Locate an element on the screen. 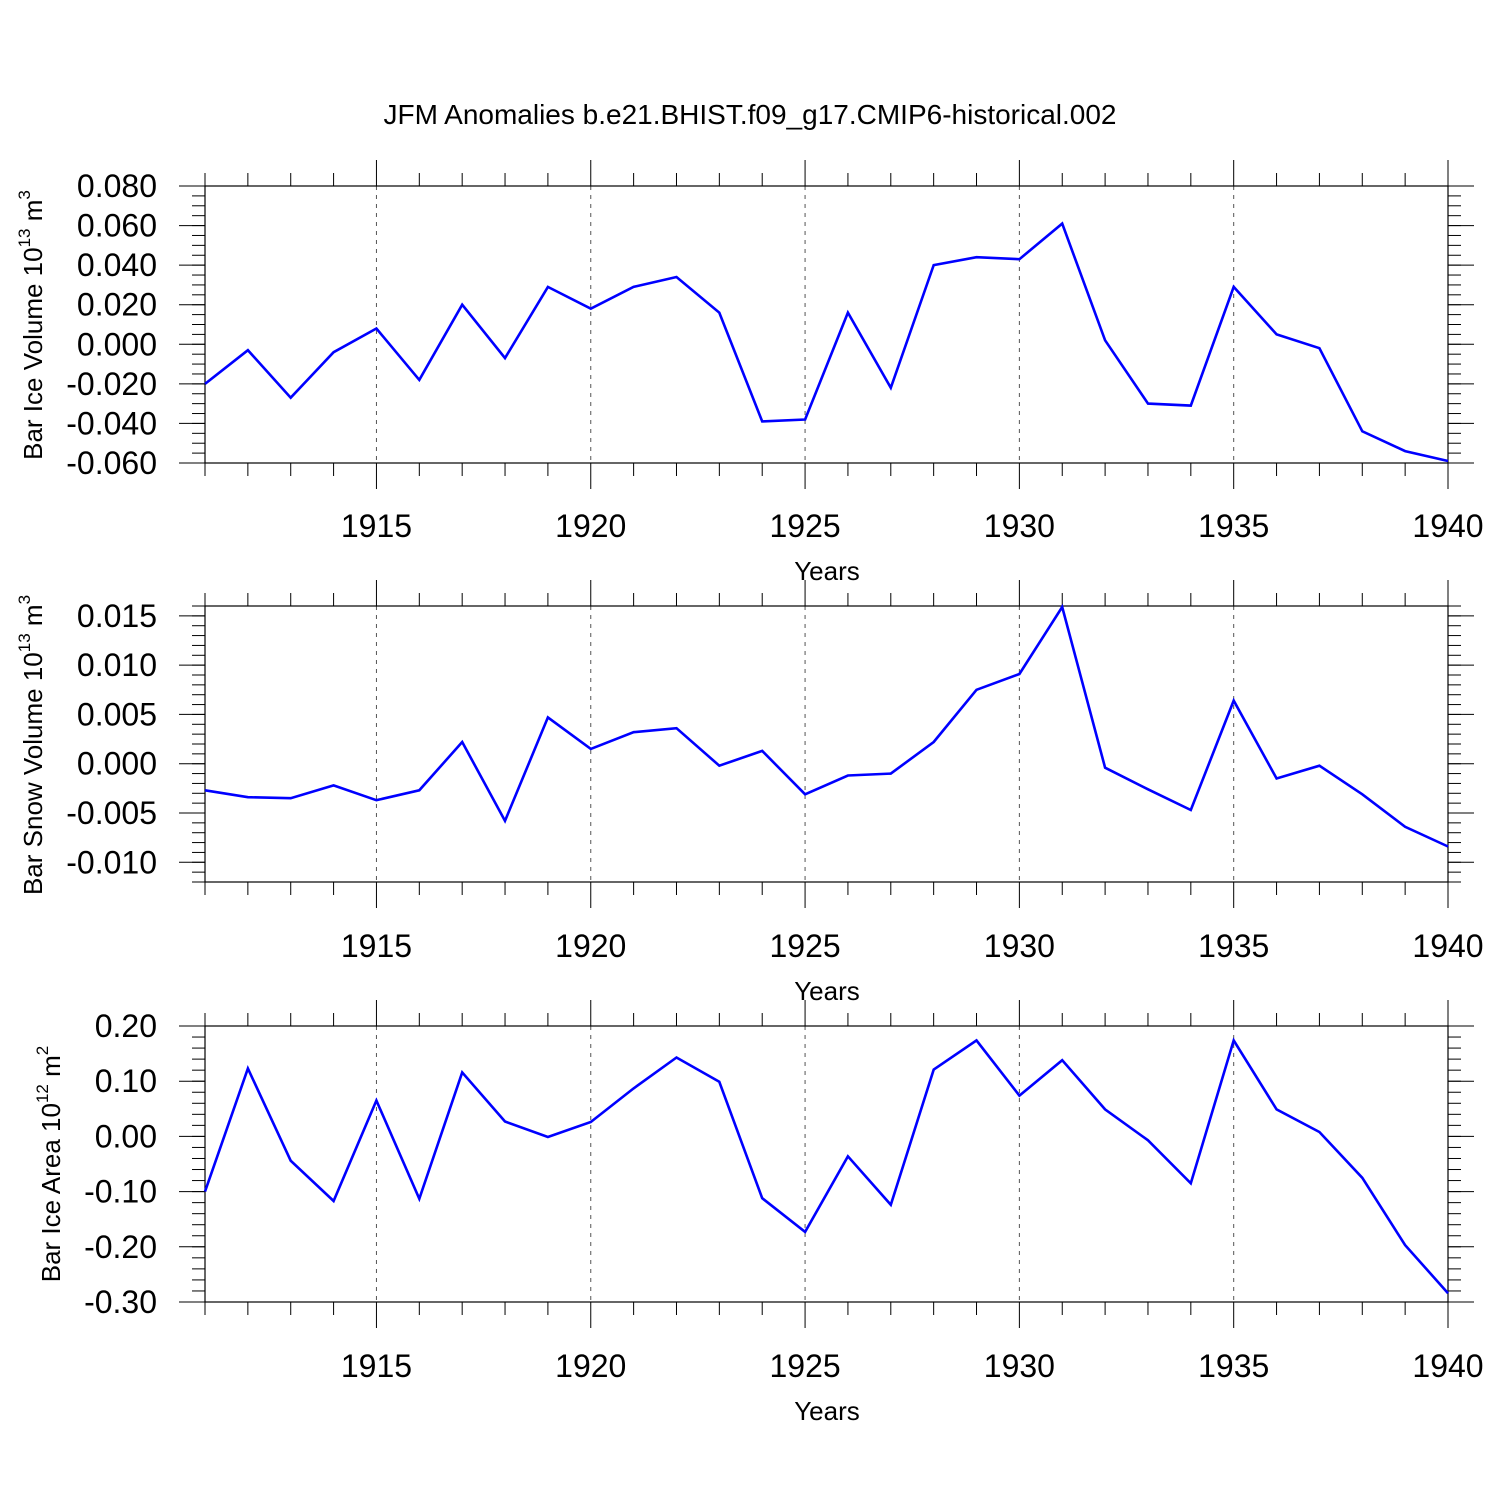  y-tick-label: -0.20 is located at coordinates (120, 1247).